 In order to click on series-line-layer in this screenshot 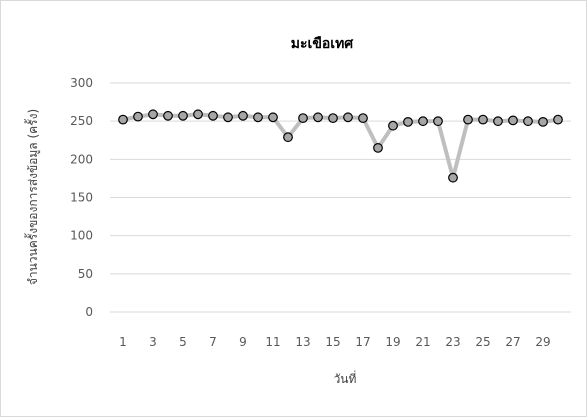, I will do `click(340, 146)`.